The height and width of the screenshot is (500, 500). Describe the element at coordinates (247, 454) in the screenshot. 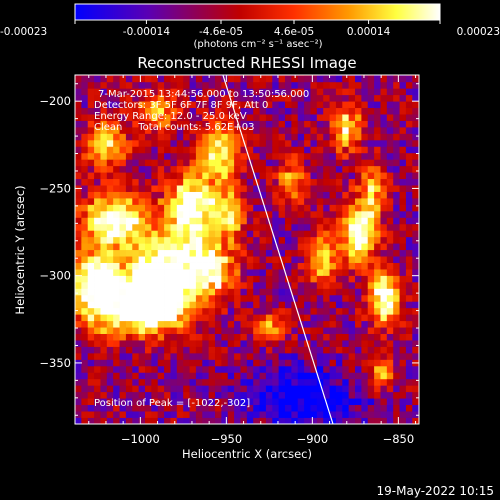

I see `x-axis-label: Heliocentric X (arcsec)` at that location.